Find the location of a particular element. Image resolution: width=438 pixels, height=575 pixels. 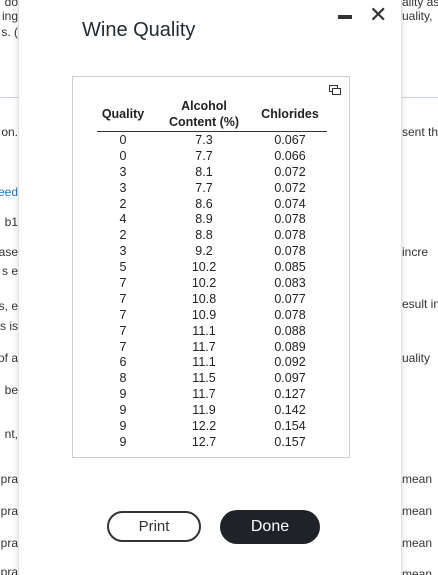

alcohol-cell: 12.7 is located at coordinates (204, 441).